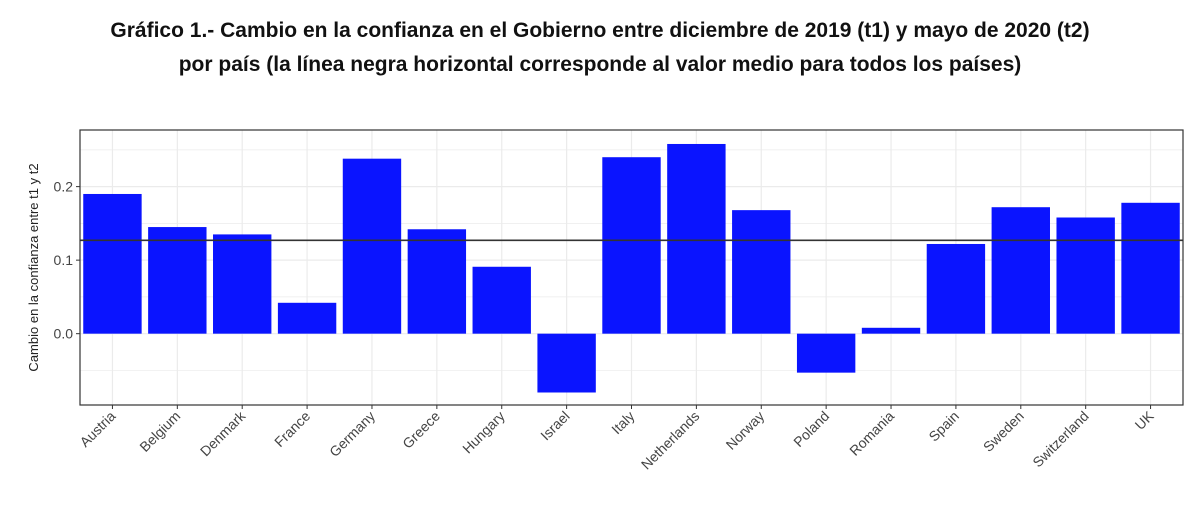  I want to click on x-tick-label: Germany, so click(352, 434).